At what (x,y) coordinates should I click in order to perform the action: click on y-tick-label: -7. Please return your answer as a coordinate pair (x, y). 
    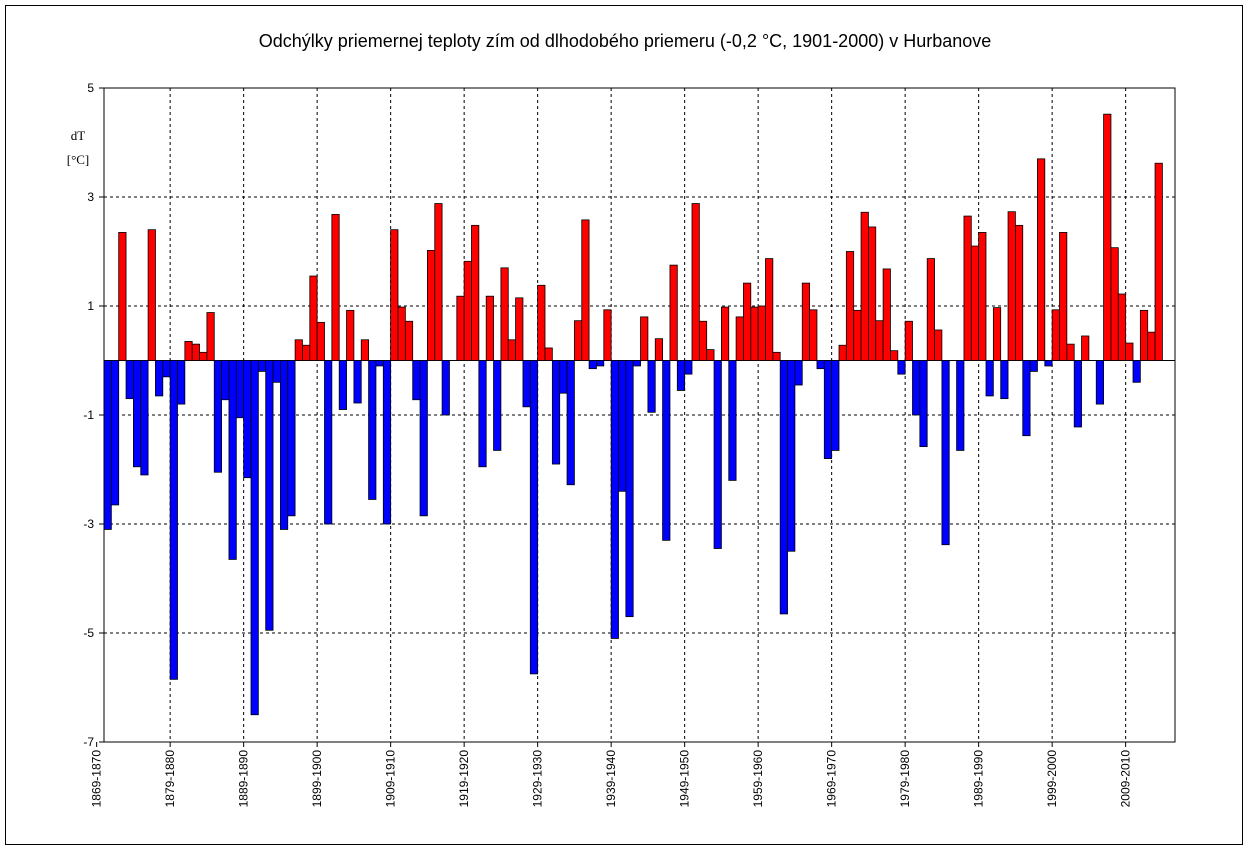
    Looking at the image, I should click on (88, 742).